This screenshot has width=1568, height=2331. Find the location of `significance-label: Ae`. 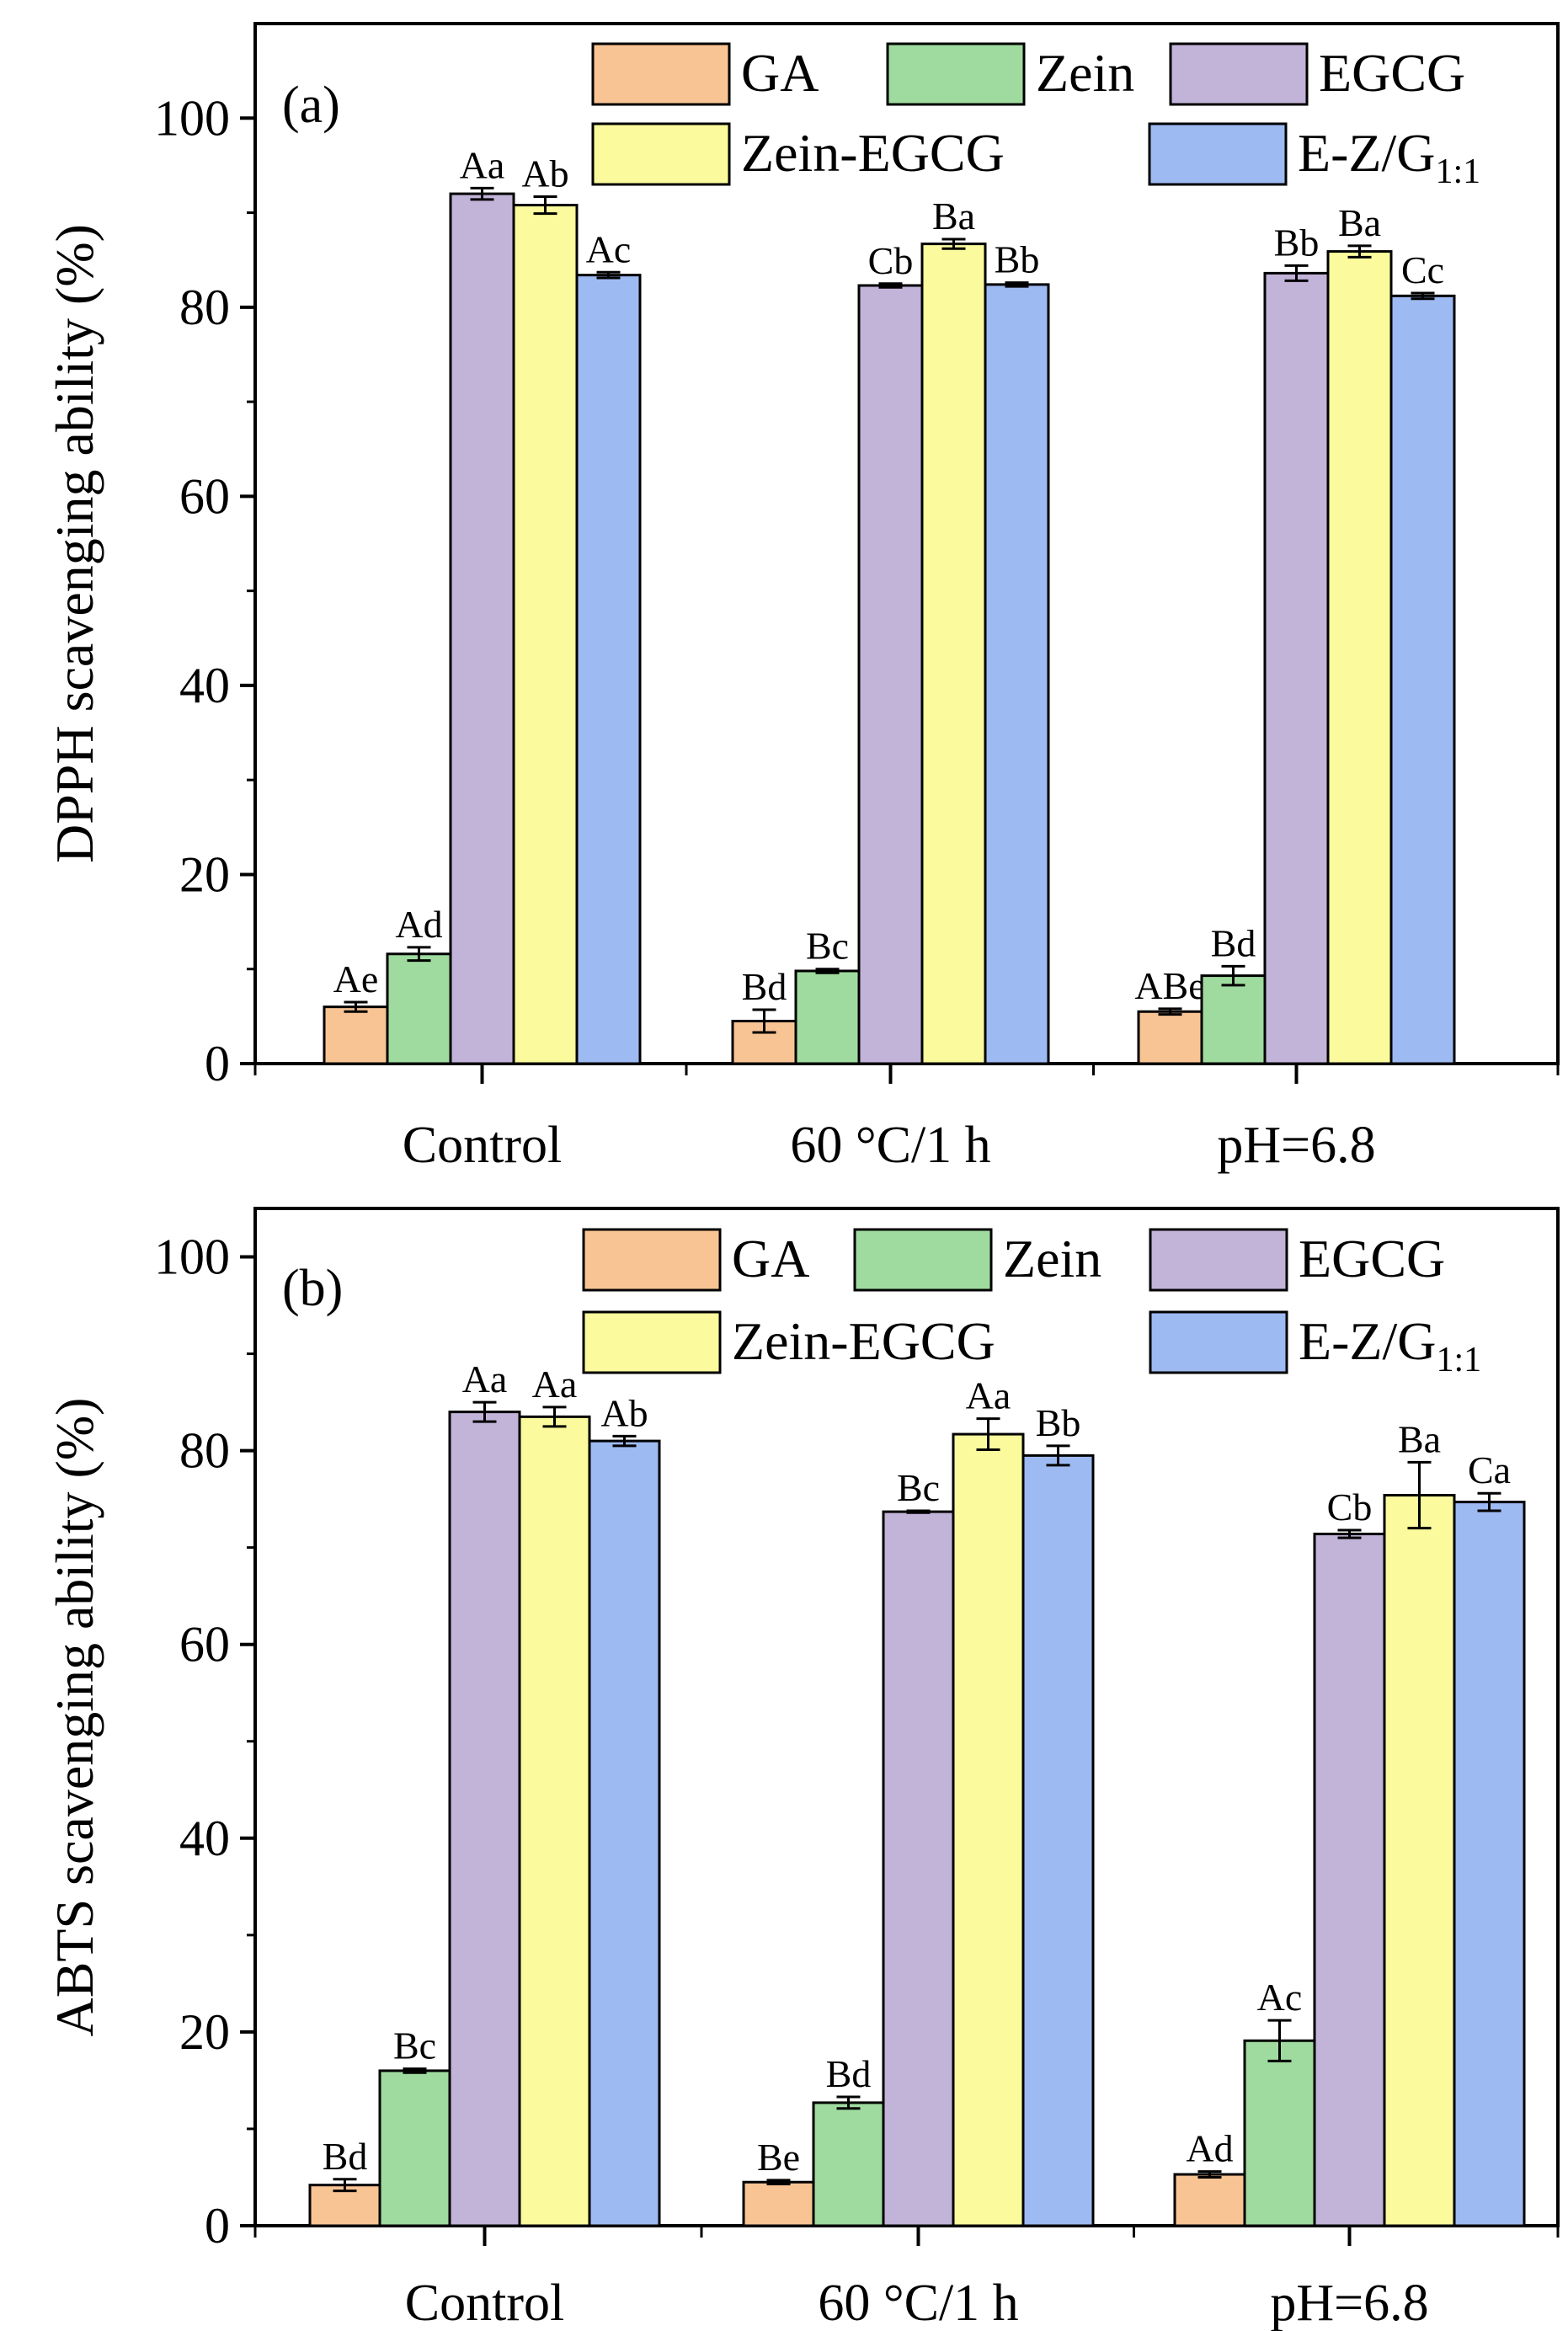

significance-label: Ae is located at coordinates (356, 978).